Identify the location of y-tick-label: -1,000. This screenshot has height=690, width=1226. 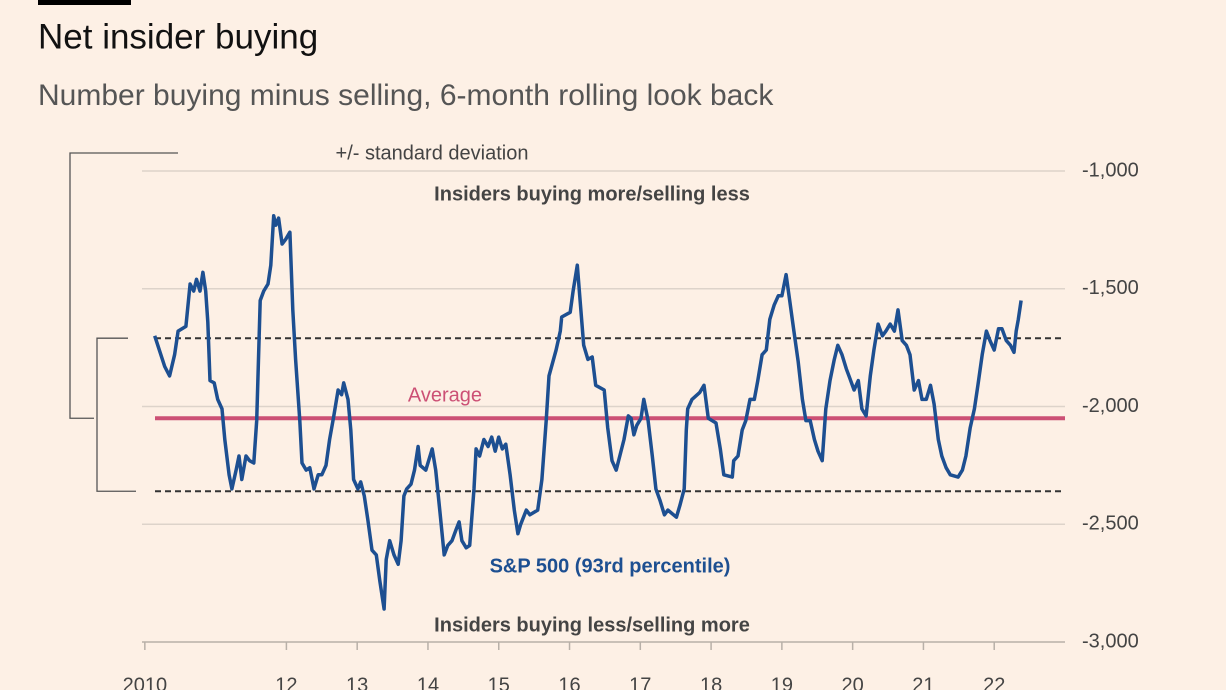
(1110, 170).